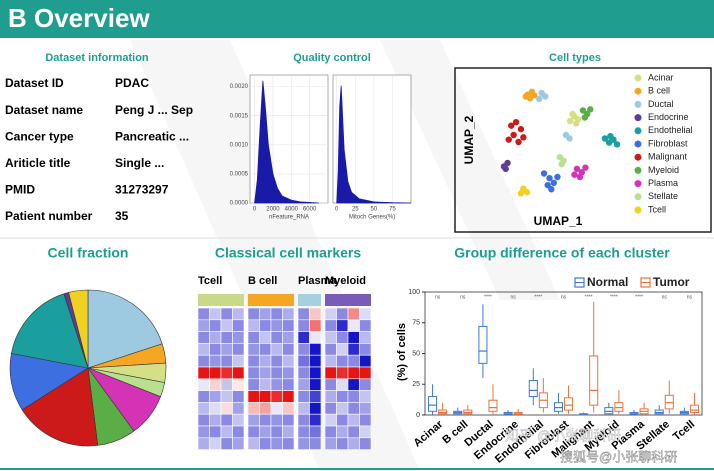 Image resolution: width=714 pixels, height=471 pixels. What do you see at coordinates (618, 456) in the screenshot?
I see `watermark: 搜狐号@小张聊科研` at bounding box center [618, 456].